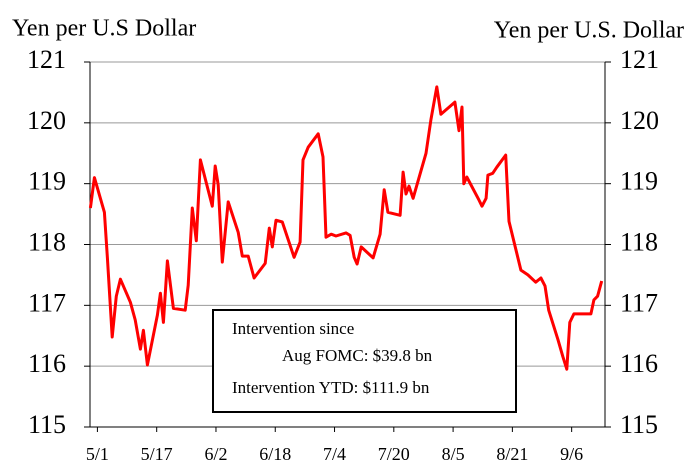  I want to click on annotation-box, so click(364, 361).